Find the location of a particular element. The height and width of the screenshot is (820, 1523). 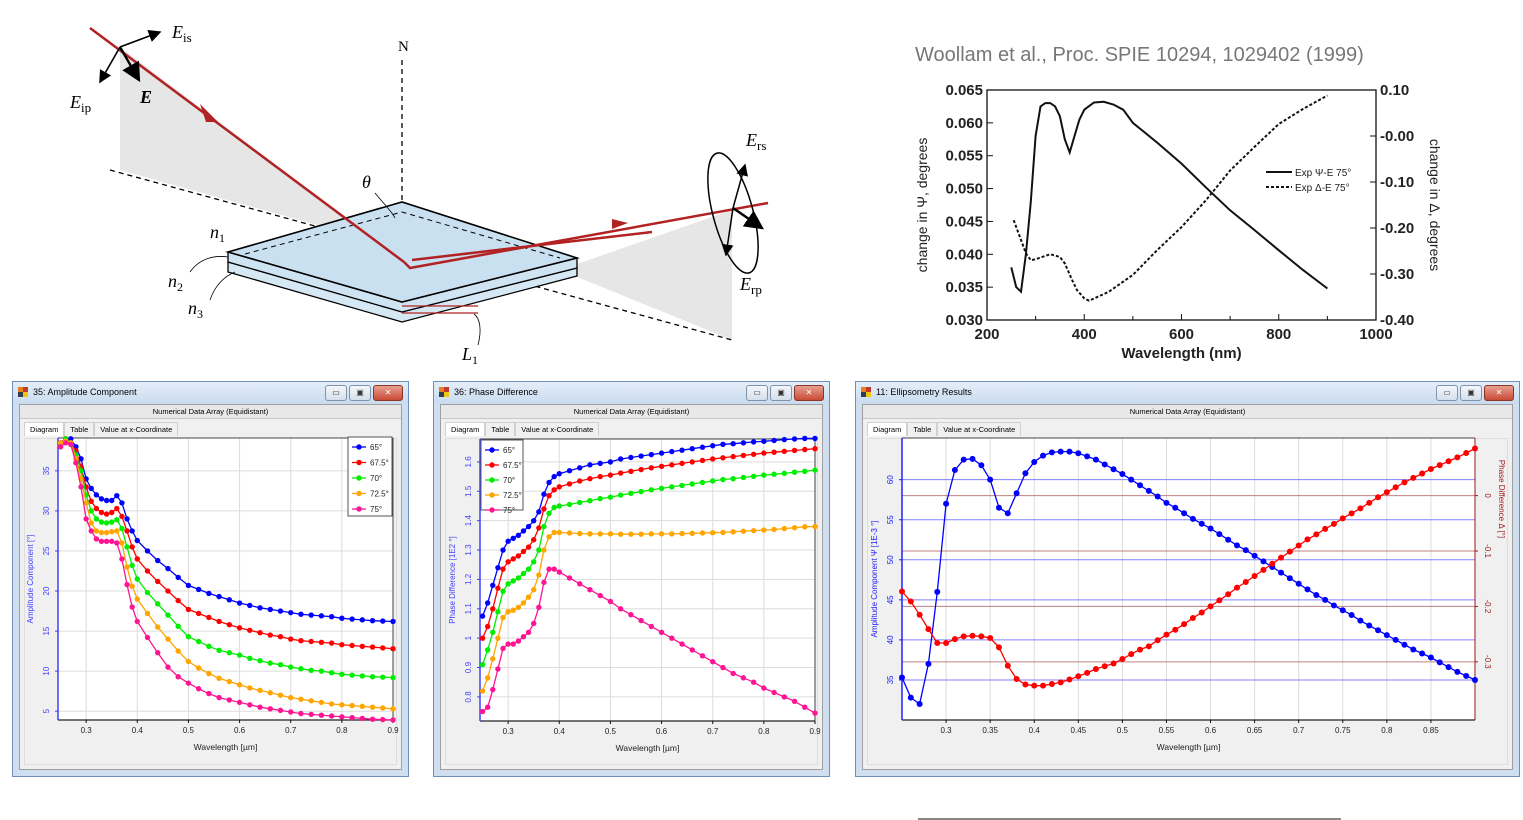

incident-beam is located at coordinates (247, 145).